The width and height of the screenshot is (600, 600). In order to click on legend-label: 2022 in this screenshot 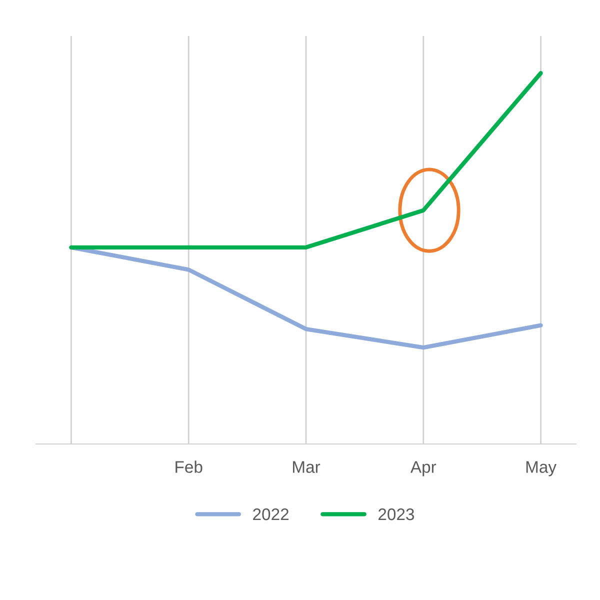, I will do `click(270, 514)`.